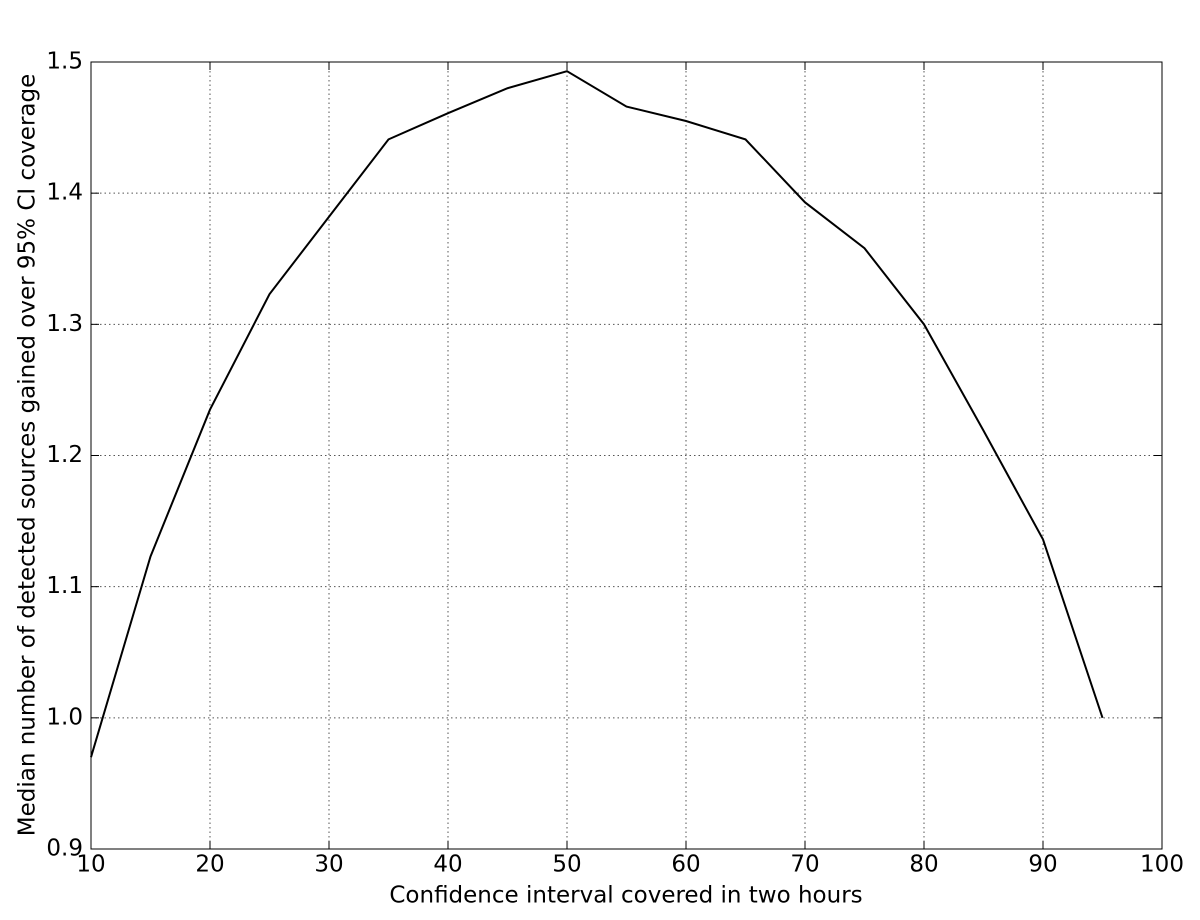  I want to click on x-tick-label: 40, so click(447, 865).